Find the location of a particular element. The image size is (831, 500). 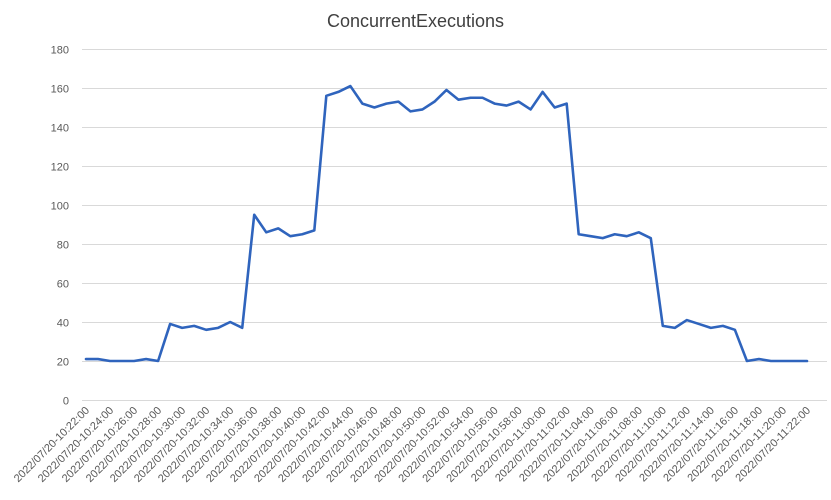

y-tick-label: 160 is located at coordinates (60, 90).